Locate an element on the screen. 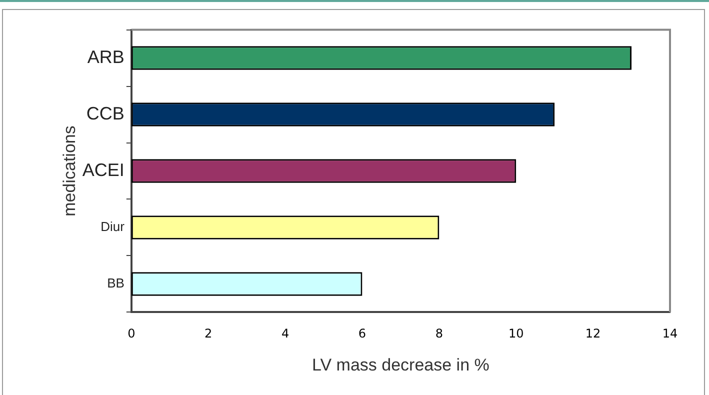 The width and height of the screenshot is (709, 395). y-axis-title: medications is located at coordinates (69, 171).